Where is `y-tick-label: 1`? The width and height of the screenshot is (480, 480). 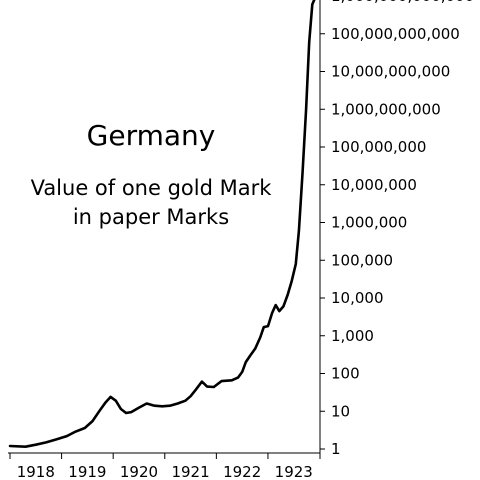 y-tick-label: 1 is located at coordinates (336, 449).